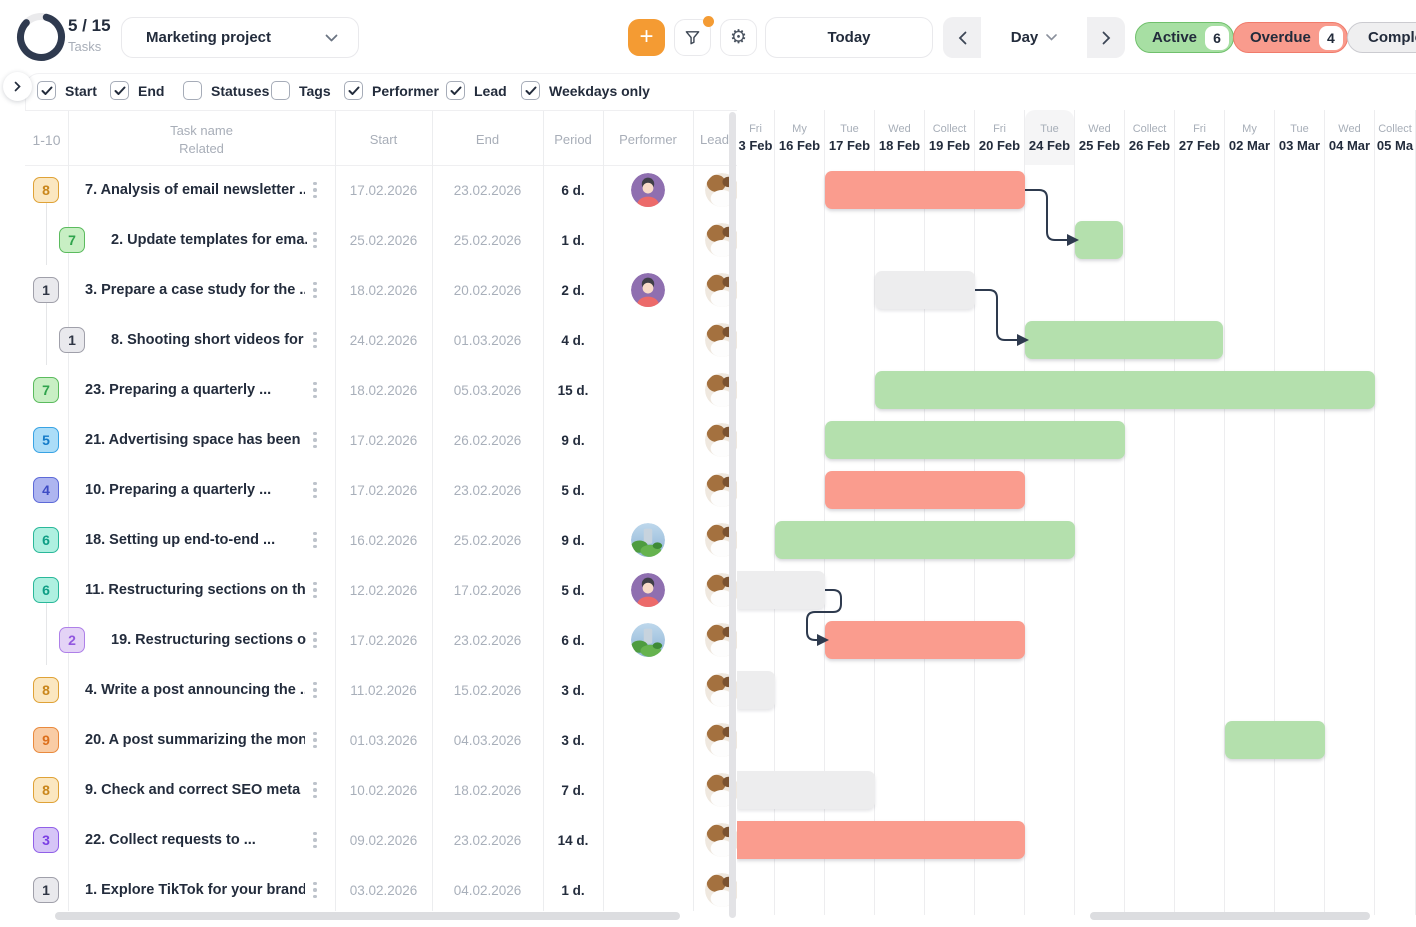  I want to click on filter-checkbox-weekdays-only: Weekdays only, so click(585, 90).